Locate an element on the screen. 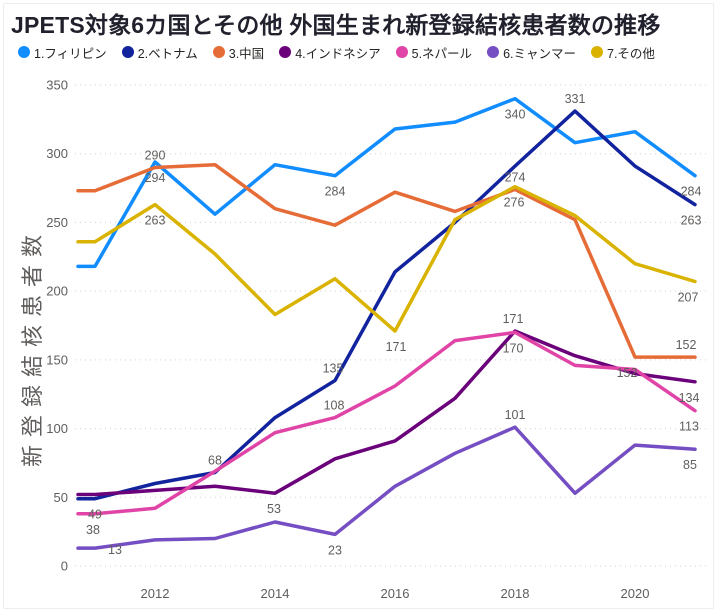  legend-item-label: 6.ミャンマー is located at coordinates (539, 53).